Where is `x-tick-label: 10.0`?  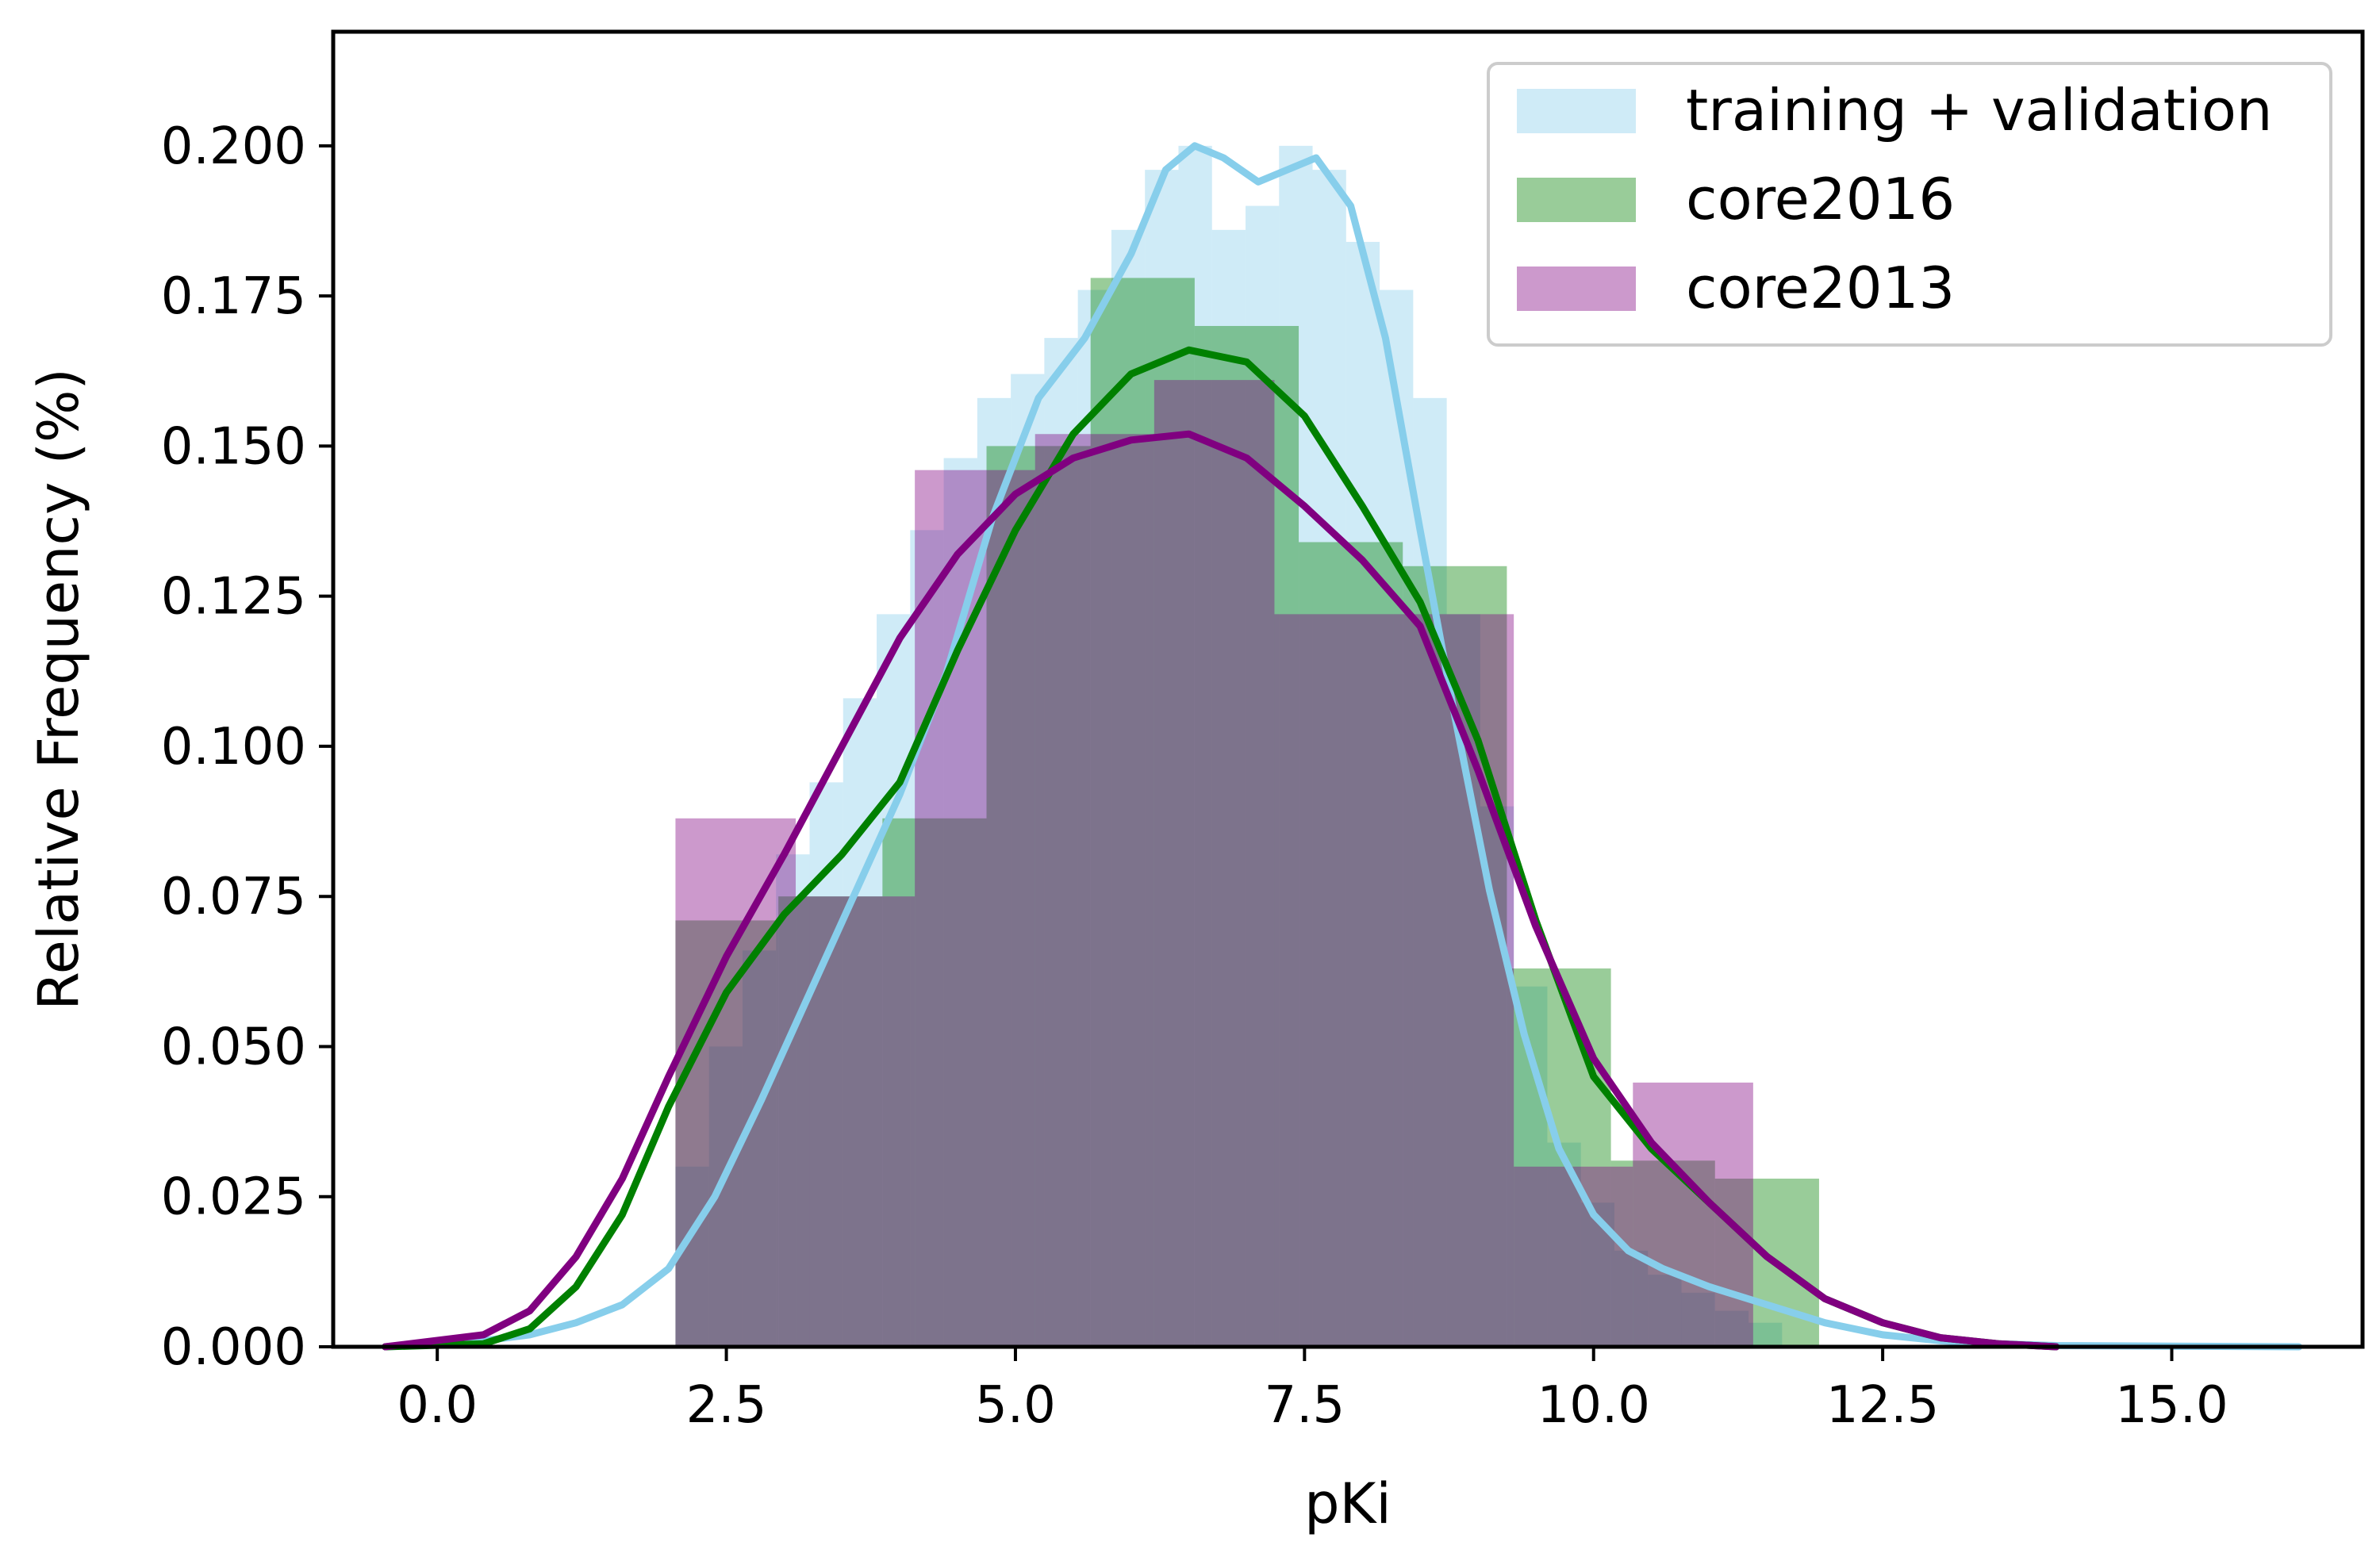 x-tick-label: 10.0 is located at coordinates (1593, 1405).